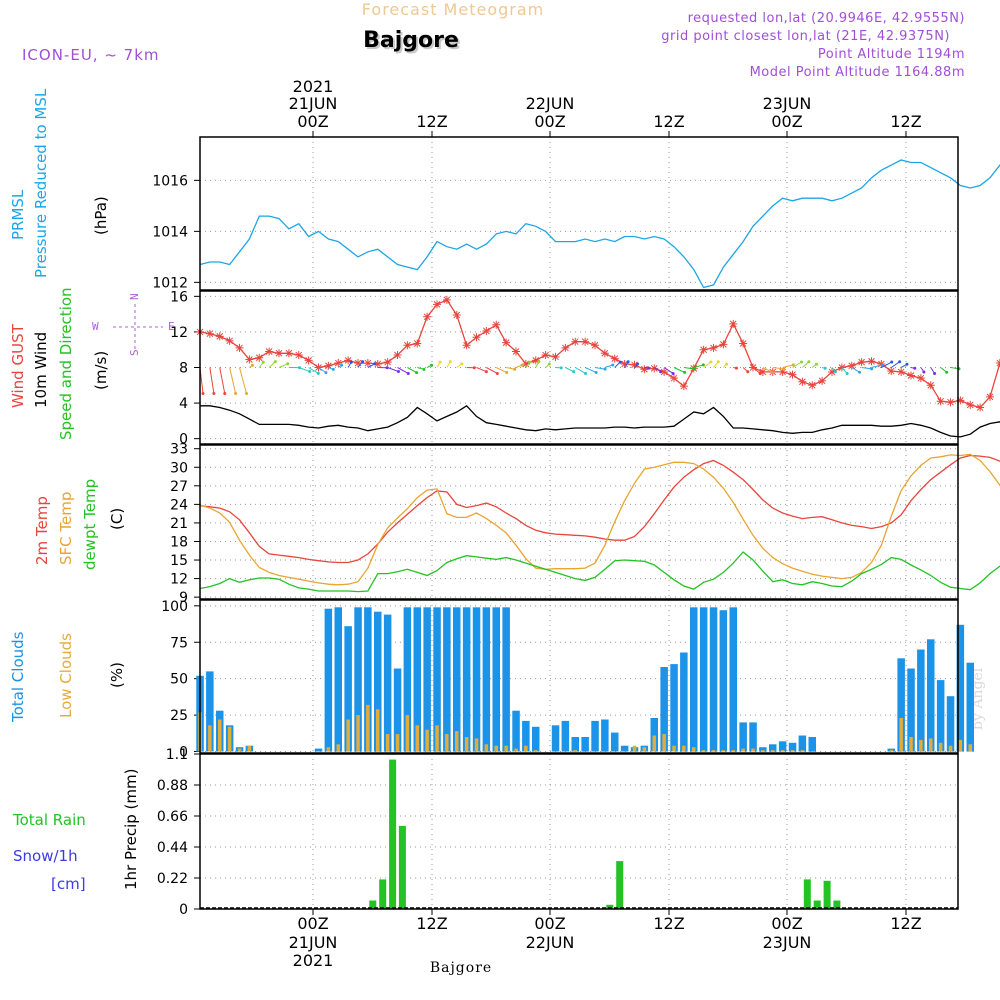 The width and height of the screenshot is (1000, 1000). What do you see at coordinates (183, 404) in the screenshot?
I see `ytick-label-1: 4` at bounding box center [183, 404].